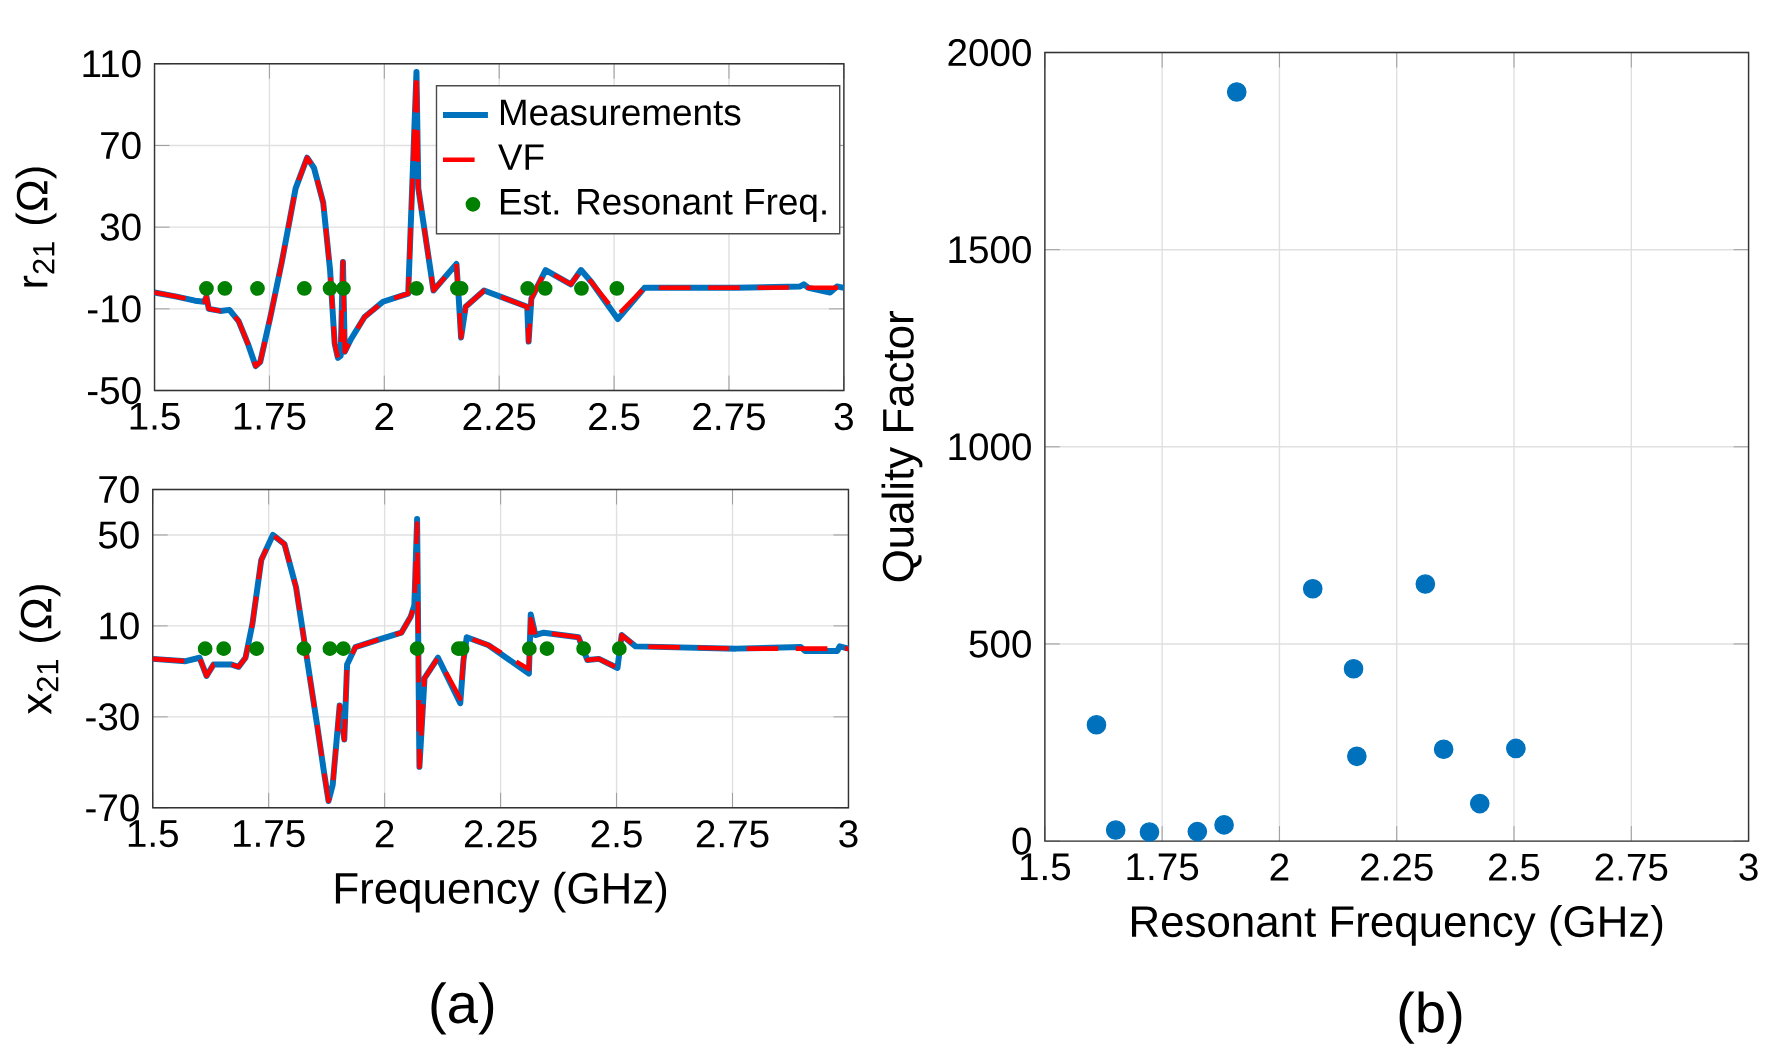 The width and height of the screenshot is (1771, 1056). What do you see at coordinates (112, 808) in the screenshot?
I see `y-tick-label: -70` at bounding box center [112, 808].